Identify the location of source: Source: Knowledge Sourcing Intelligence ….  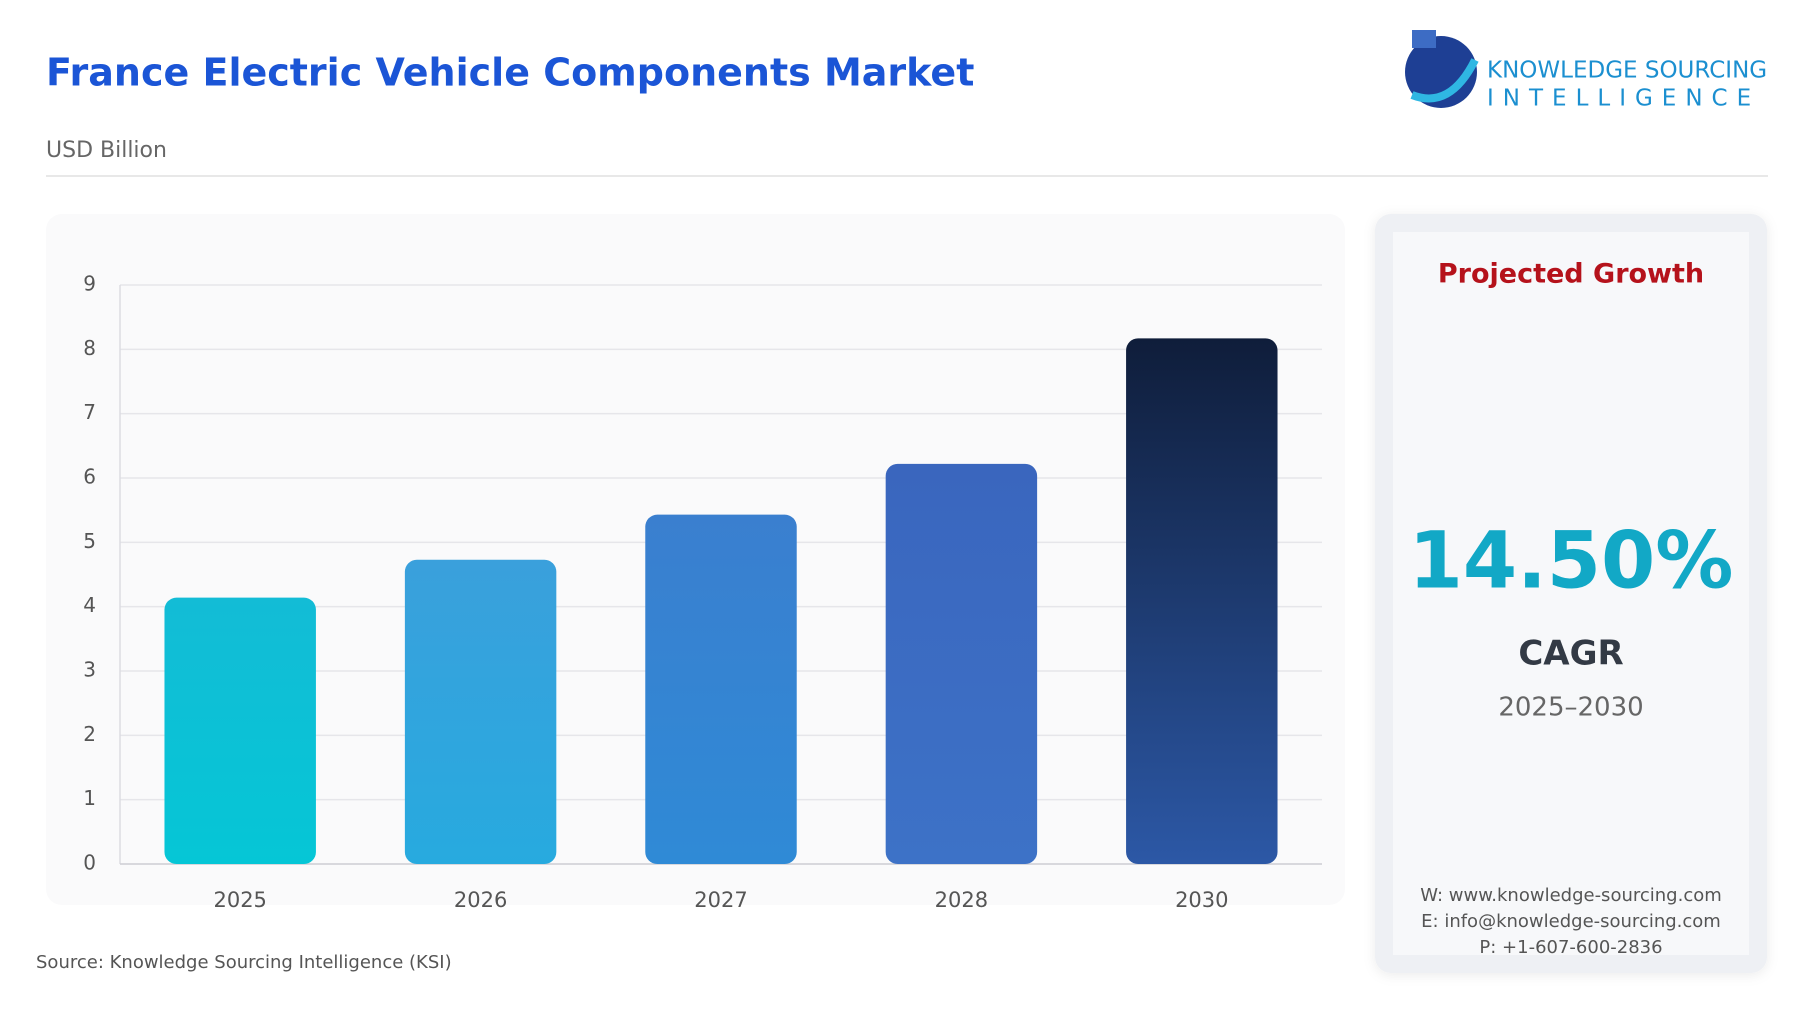
(244, 962).